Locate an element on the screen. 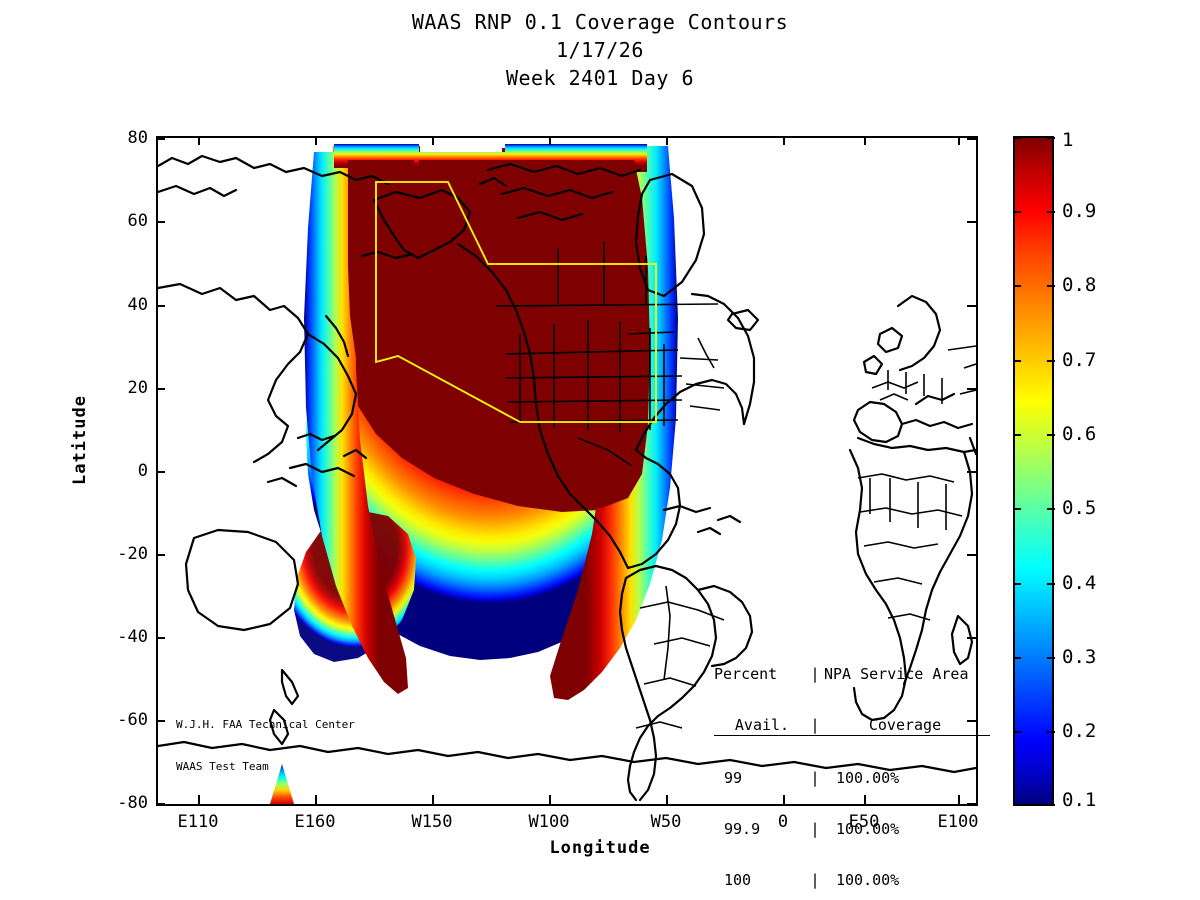  header-coverage: Coverage is located at coordinates (905, 725).